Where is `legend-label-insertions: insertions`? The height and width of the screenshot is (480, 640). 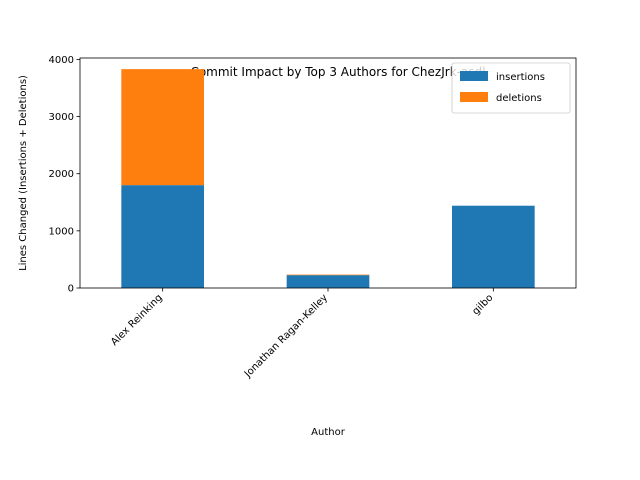 legend-label-insertions: insertions is located at coordinates (520, 77).